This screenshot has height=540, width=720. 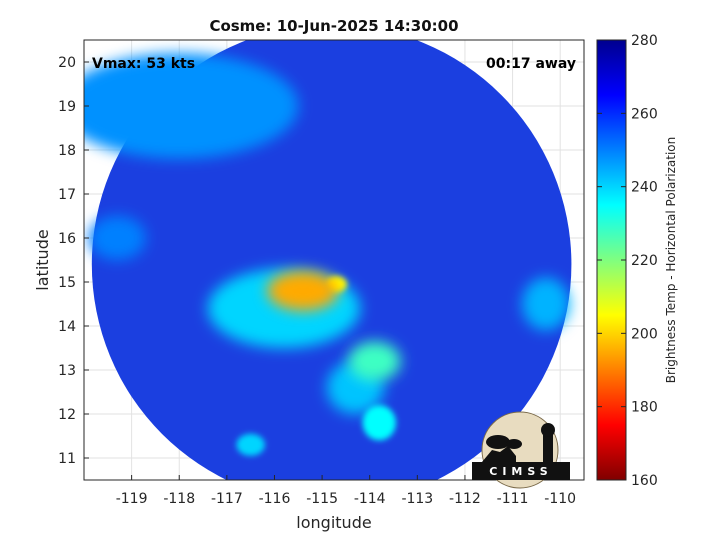 I want to click on colorbar-tick-label: 200, so click(x=644, y=334).